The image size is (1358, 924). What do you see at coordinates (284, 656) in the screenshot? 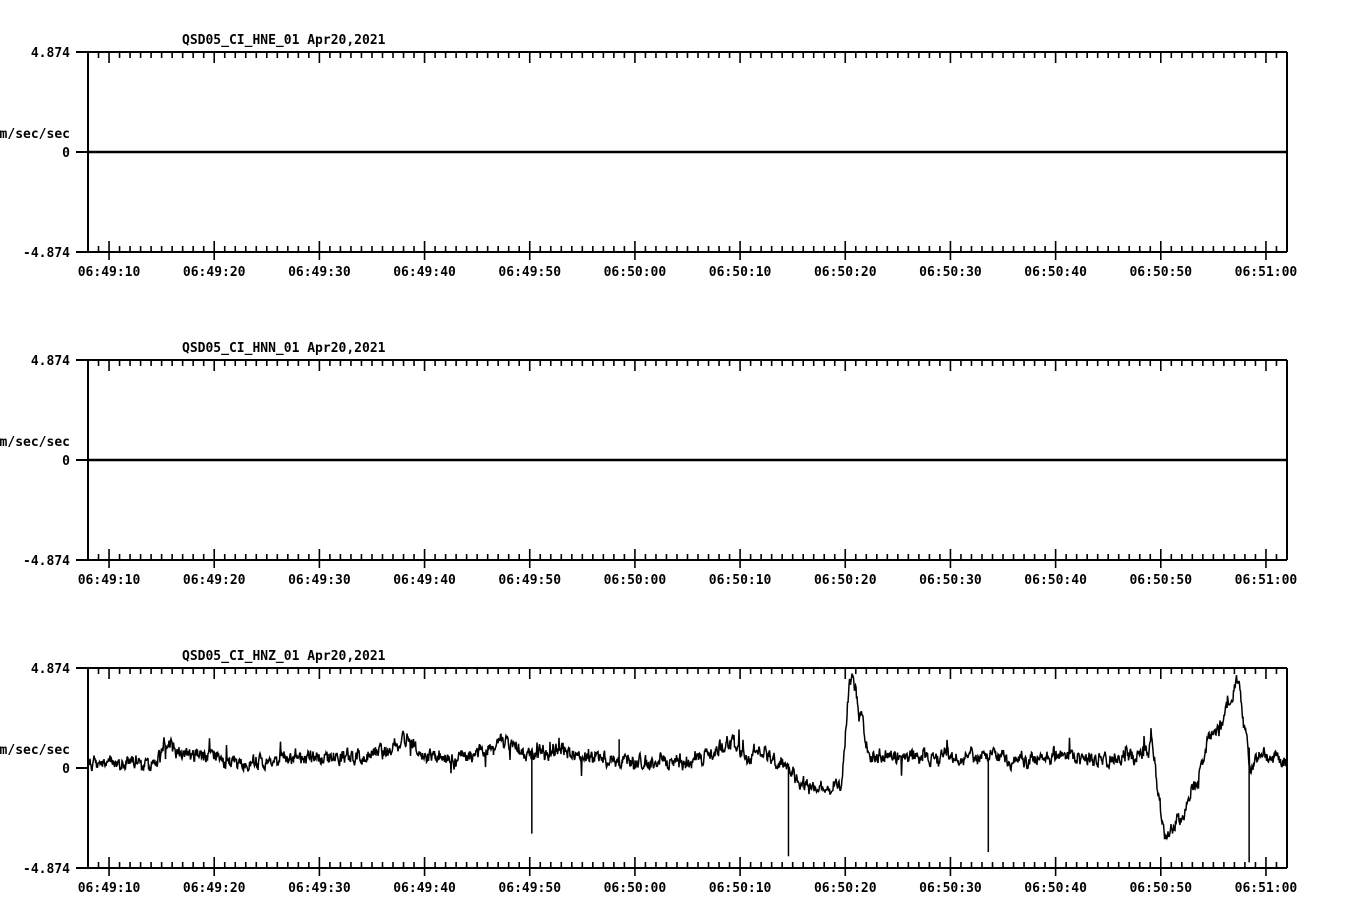
I see `panel-title: QSD05_CI_HNZ_01 Apr20,2021` at bounding box center [284, 656].